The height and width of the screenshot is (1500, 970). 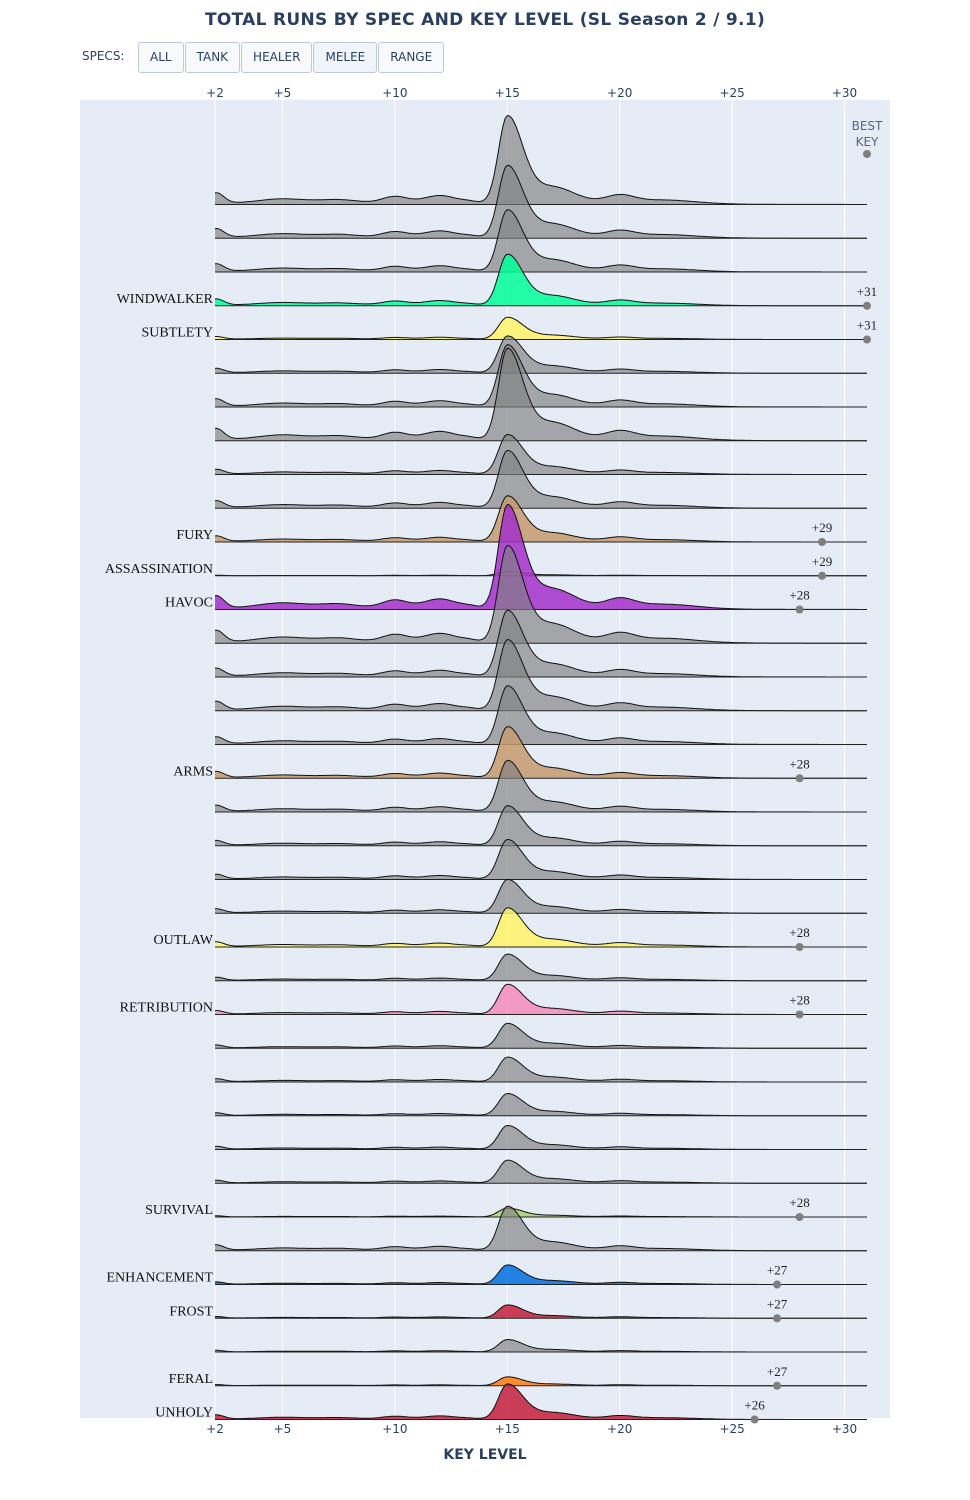 I want to click on spec-label: ASSASSINATION, so click(x=159, y=569).